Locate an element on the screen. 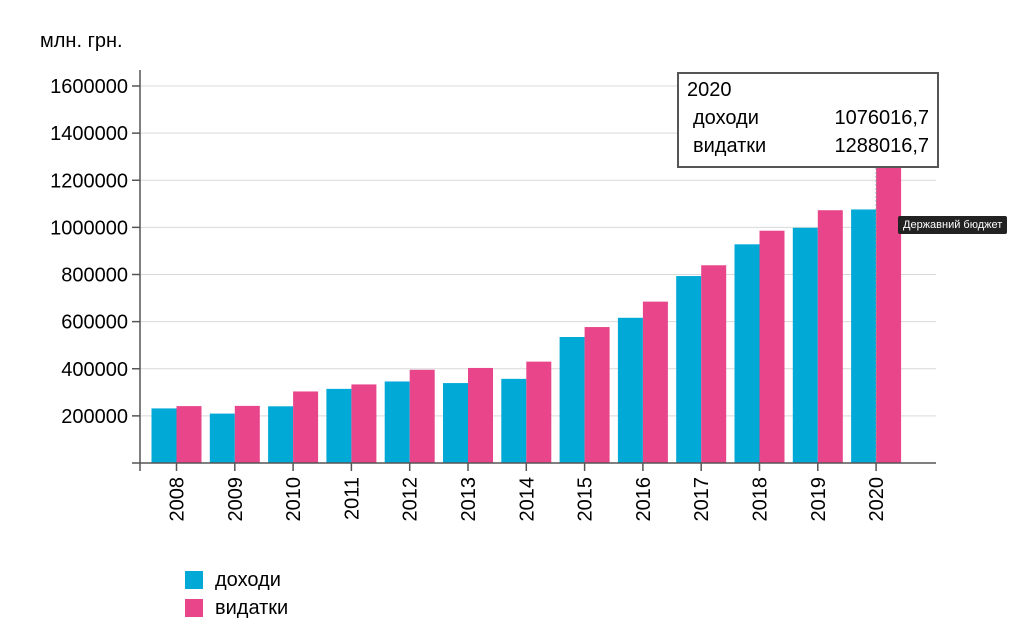 Image resolution: width=1023 pixels, height=622 pixels. x-tick-label: 2020 is located at coordinates (877, 499).